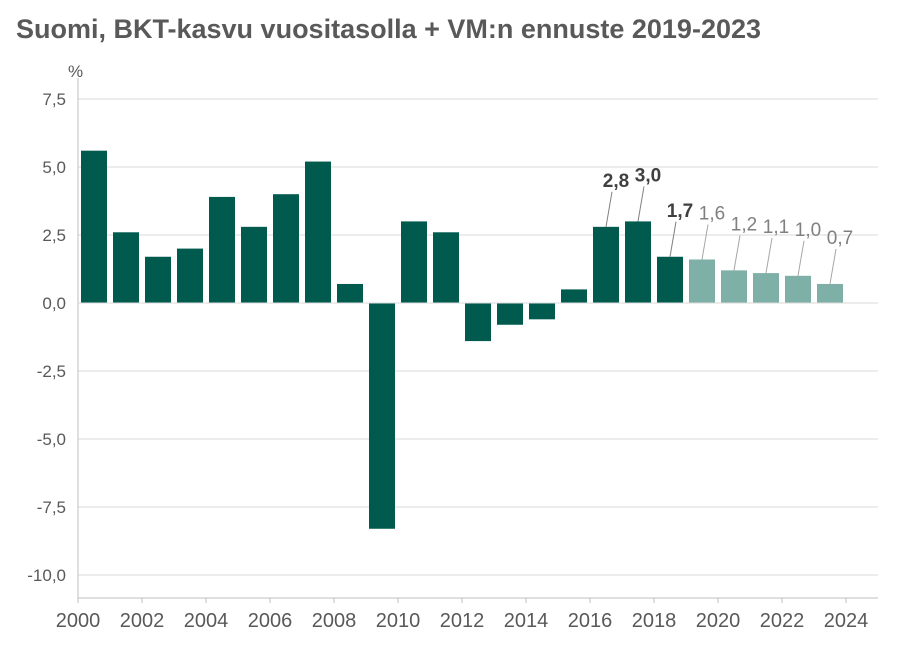 The image size is (900, 650). What do you see at coordinates (718, 621) in the screenshot?
I see `x-tick-label: 2020` at bounding box center [718, 621].